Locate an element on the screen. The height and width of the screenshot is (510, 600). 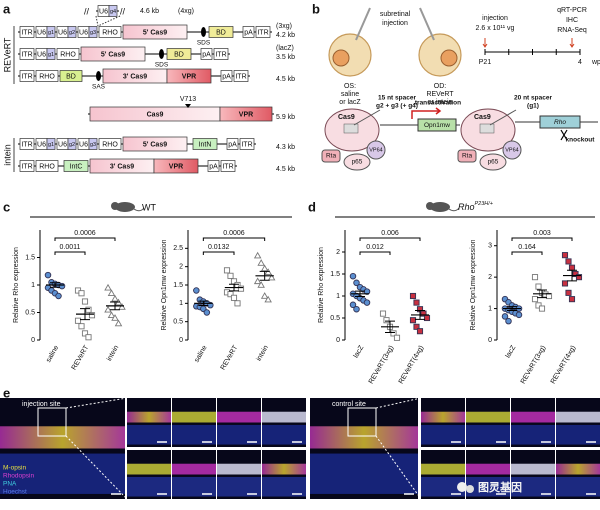
mutation-marker is located at coordinates (188, 106).